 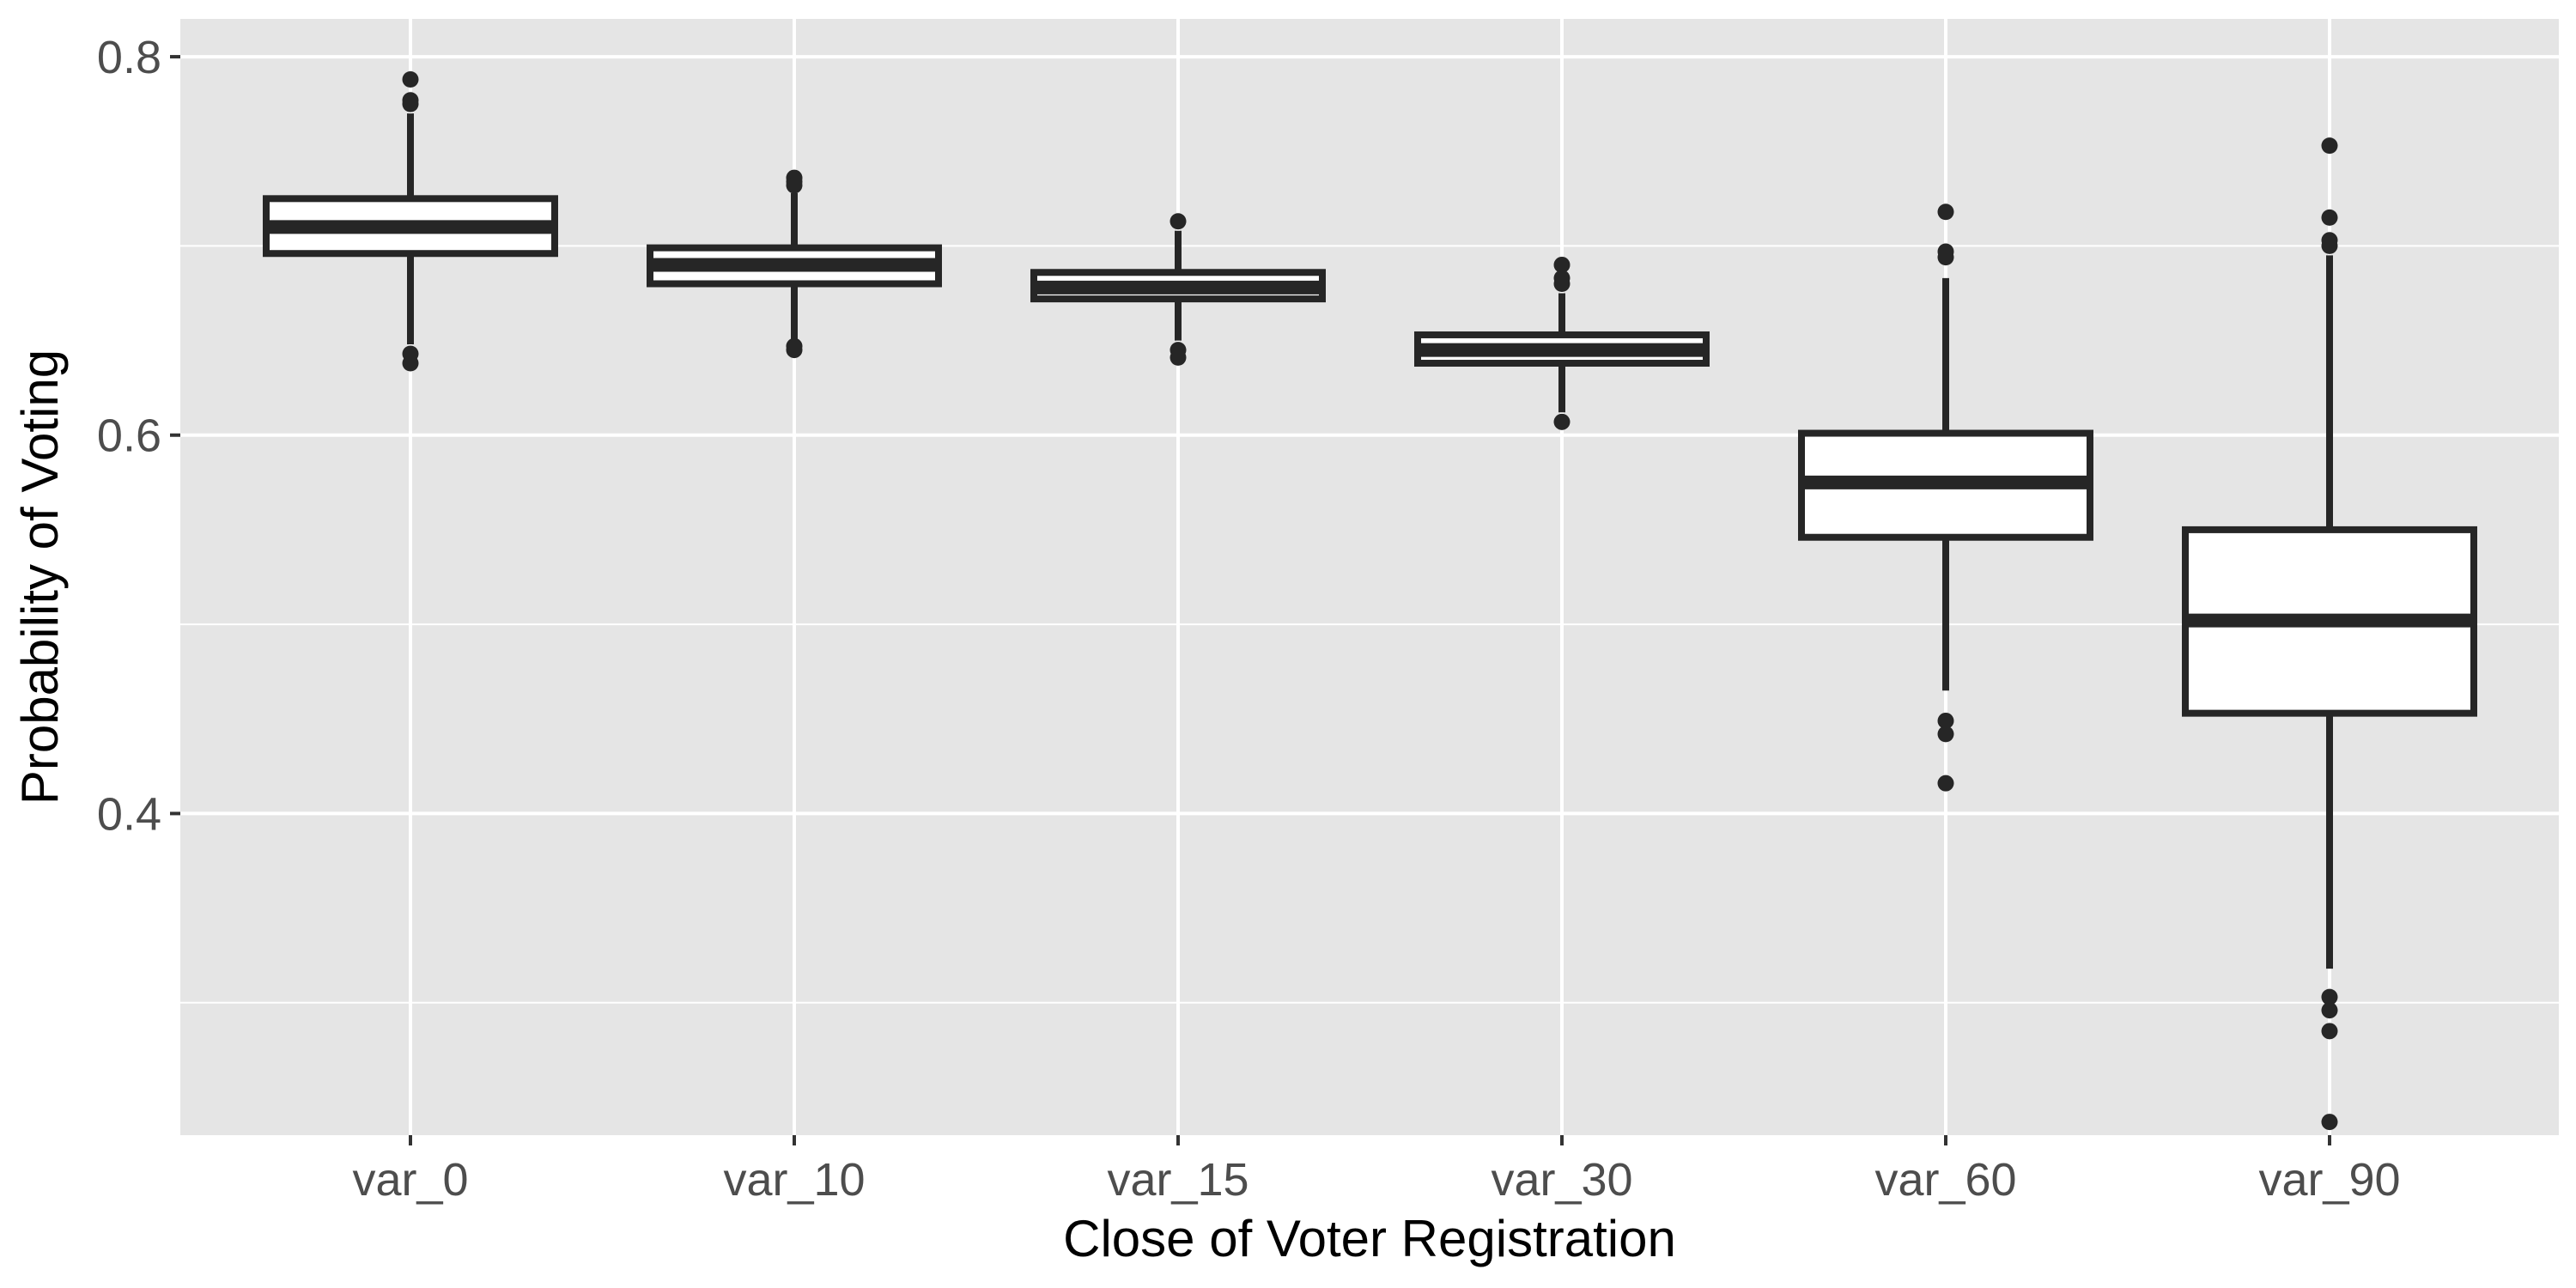 I want to click on x-tick-label: var_15, so click(x=1178, y=1180).